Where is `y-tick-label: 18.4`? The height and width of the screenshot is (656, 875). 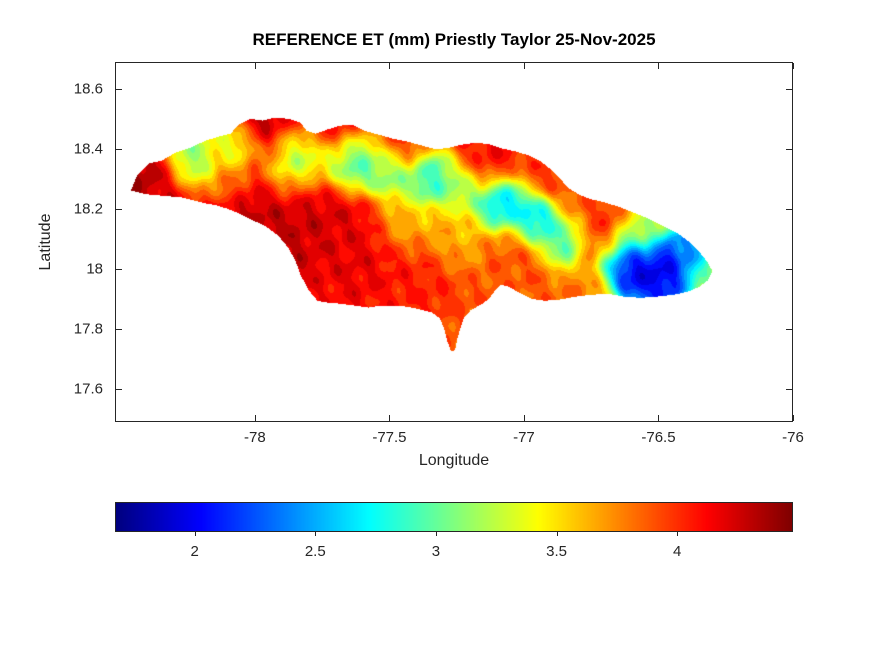
y-tick-label: 18.4 is located at coordinates (88, 149).